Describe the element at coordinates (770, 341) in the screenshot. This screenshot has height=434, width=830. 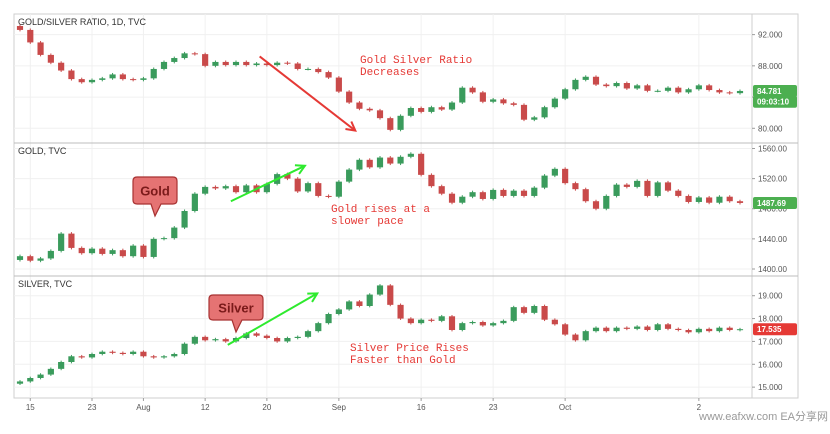
I see `price-tick-label: 17.000` at that location.